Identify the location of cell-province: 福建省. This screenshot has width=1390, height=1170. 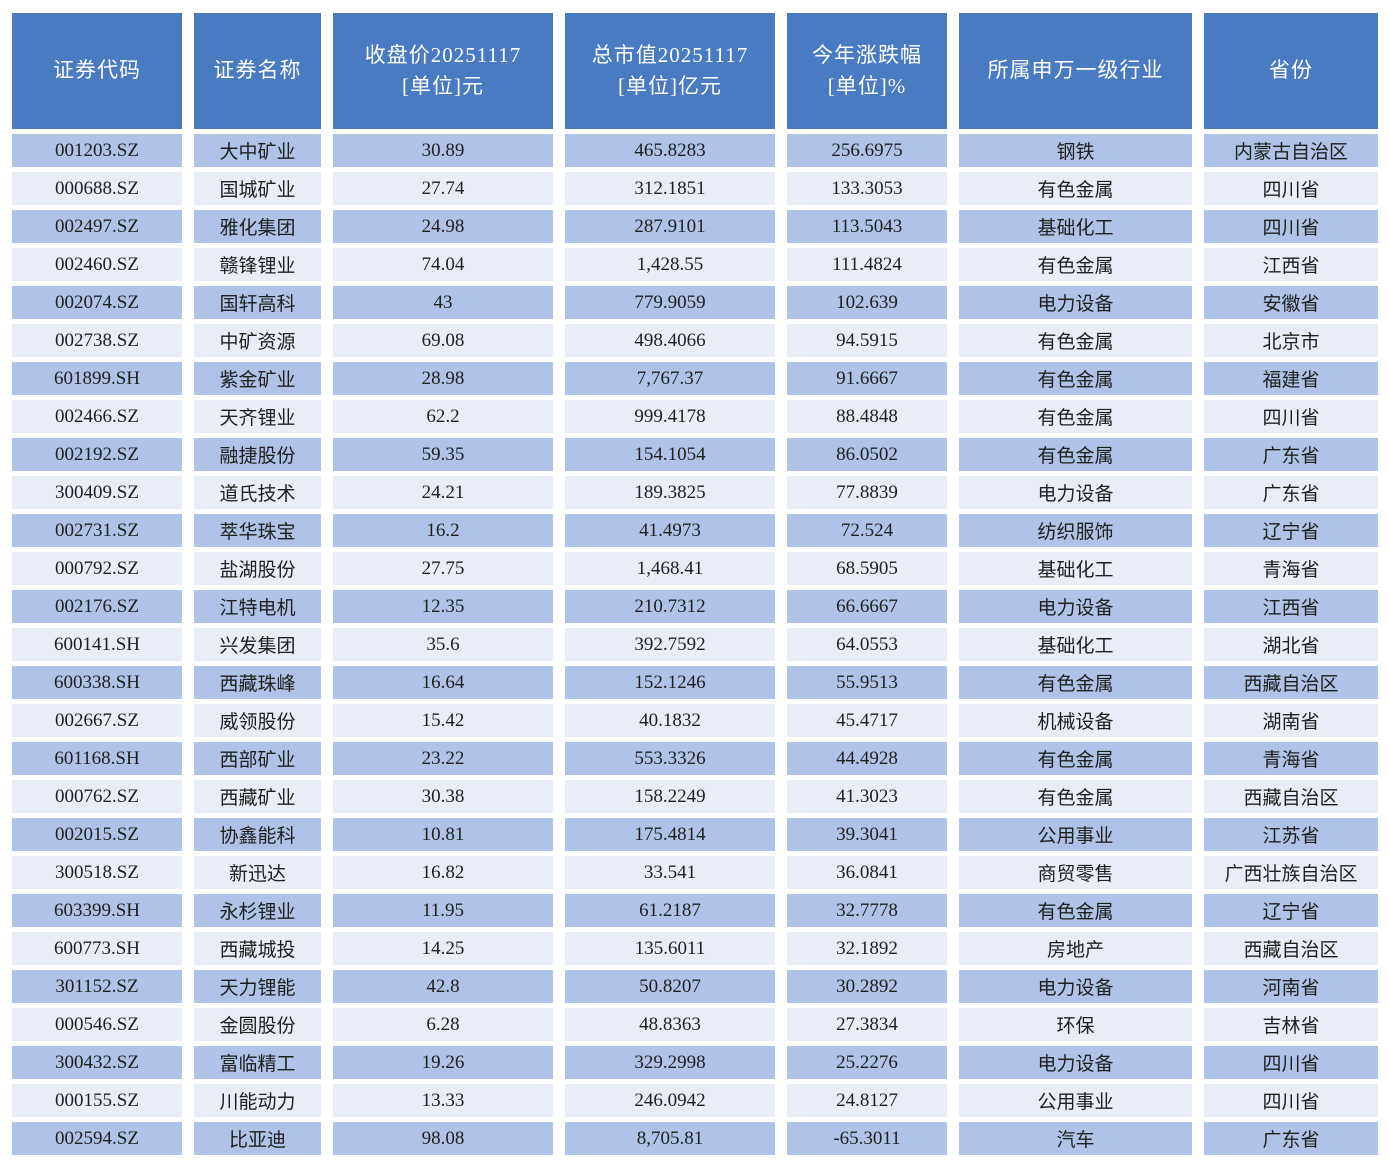
(1291, 378).